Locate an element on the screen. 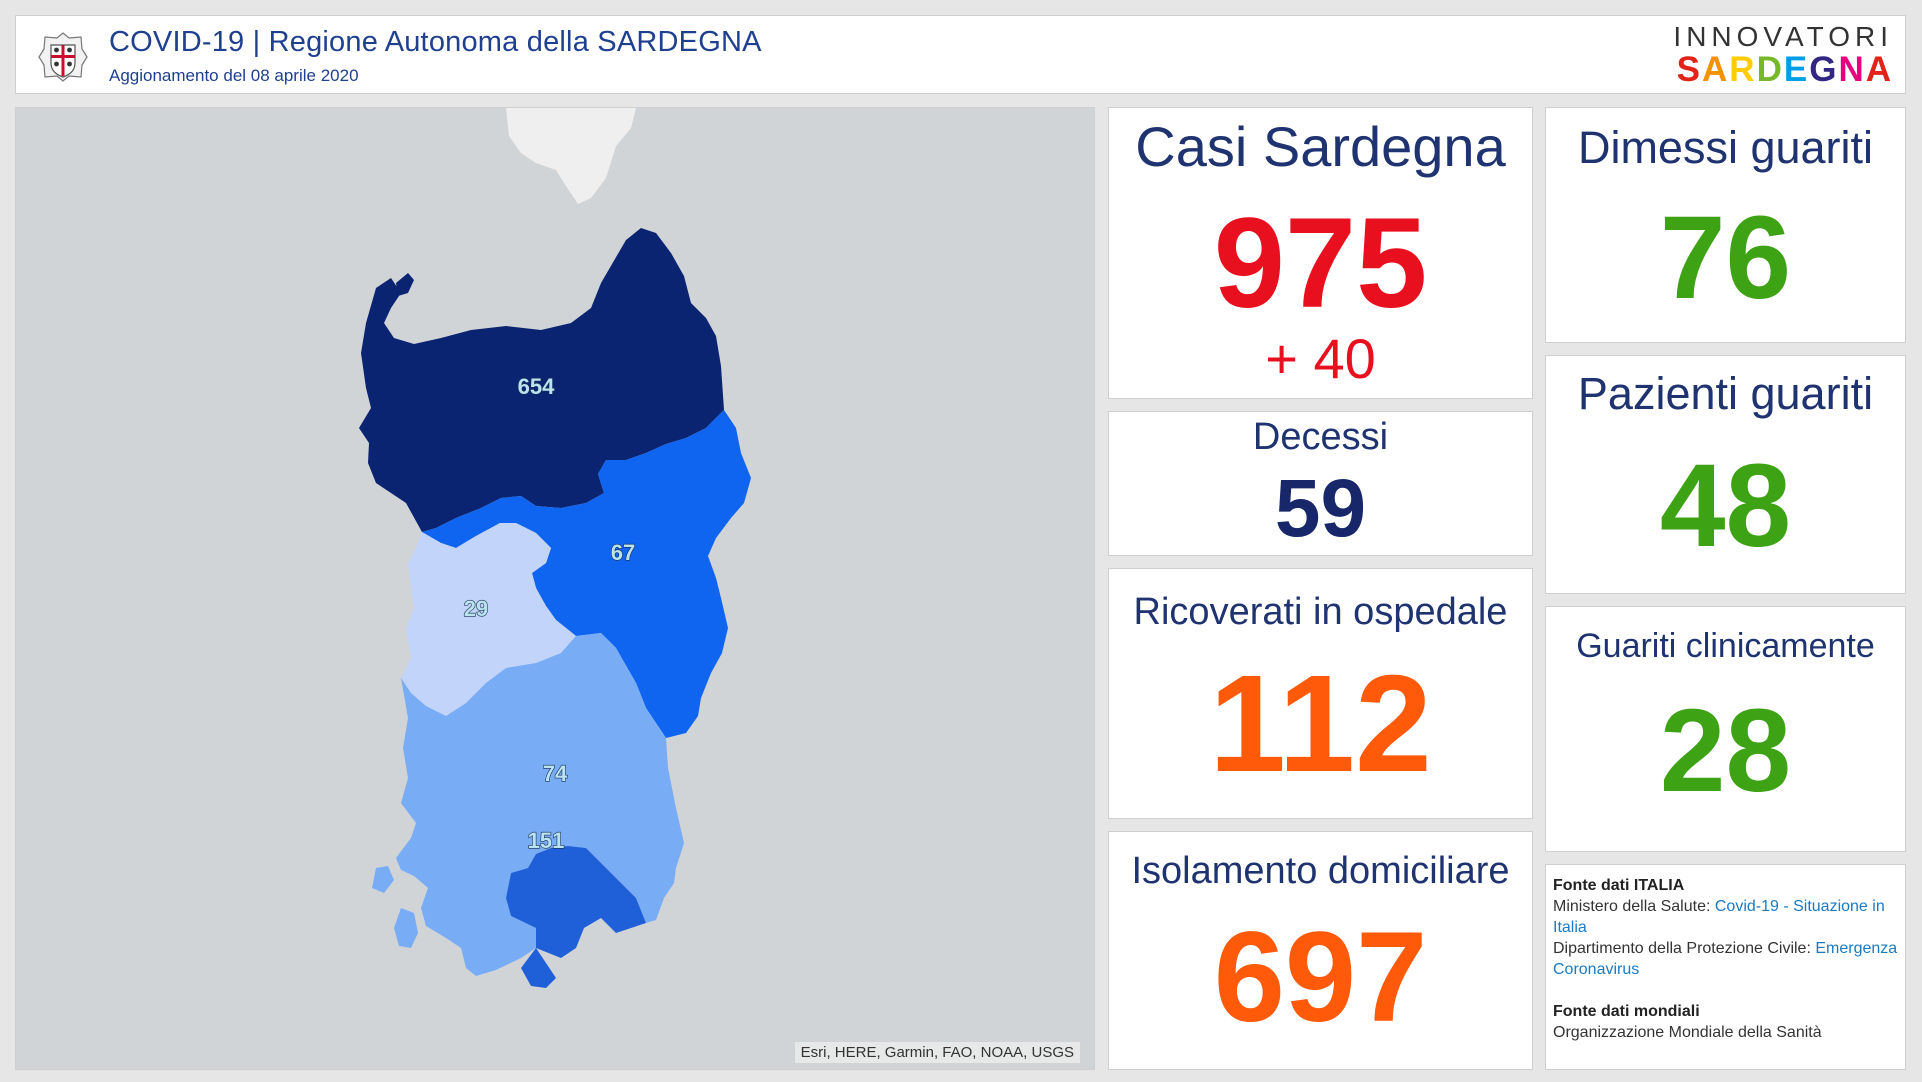 The width and height of the screenshot is (1922, 1082). region-west is located at coordinates (488, 619).